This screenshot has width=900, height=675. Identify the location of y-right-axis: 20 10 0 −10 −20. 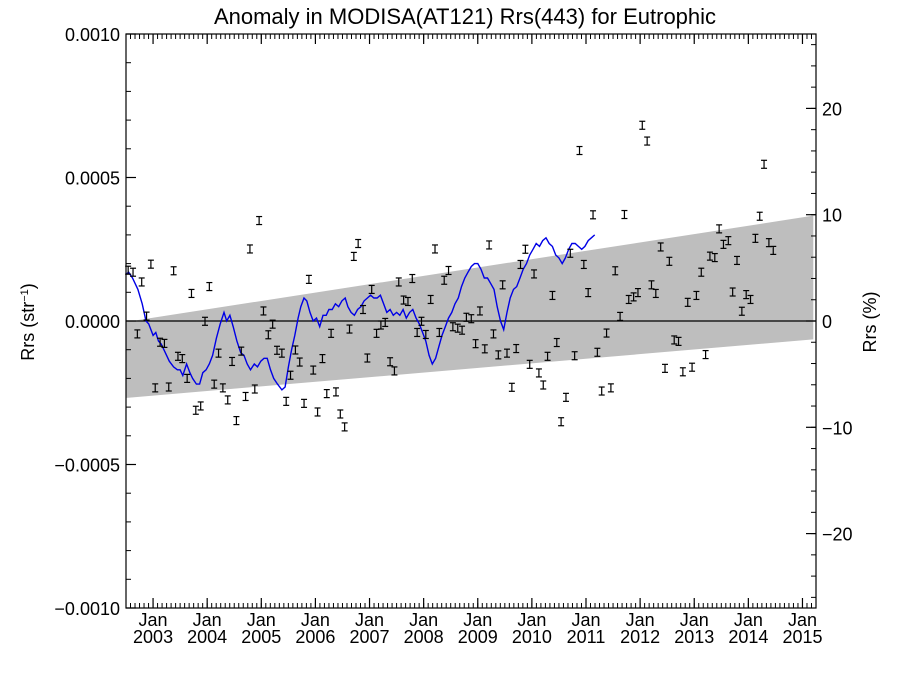
(829, 321).